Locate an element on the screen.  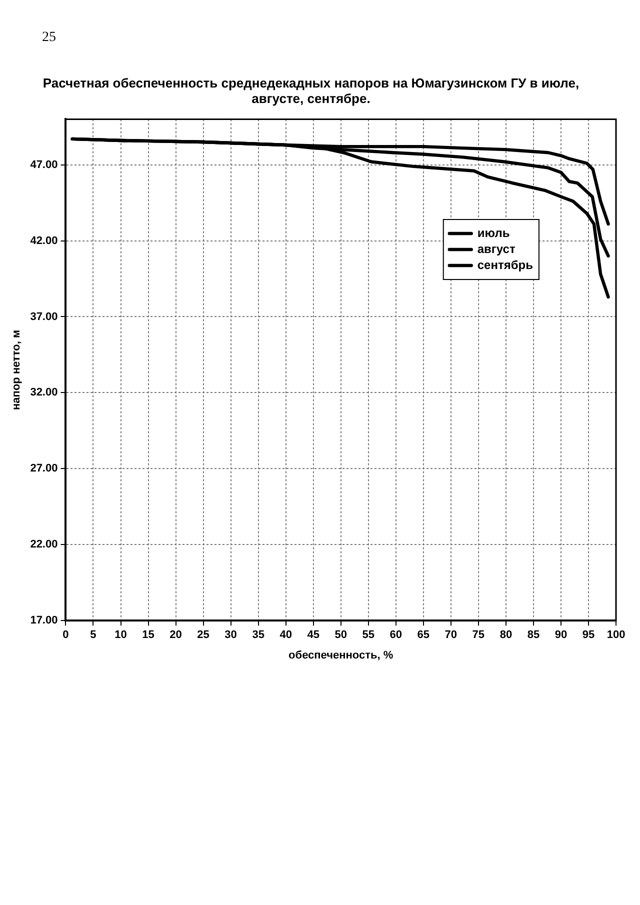
x-tick-label: 75 is located at coordinates (478, 635).